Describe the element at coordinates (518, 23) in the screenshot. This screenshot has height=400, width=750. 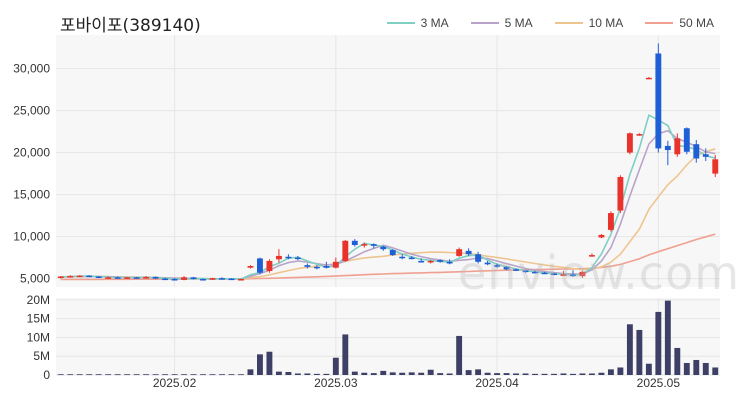
I see `legend-label-ma5: 5 MA` at that location.